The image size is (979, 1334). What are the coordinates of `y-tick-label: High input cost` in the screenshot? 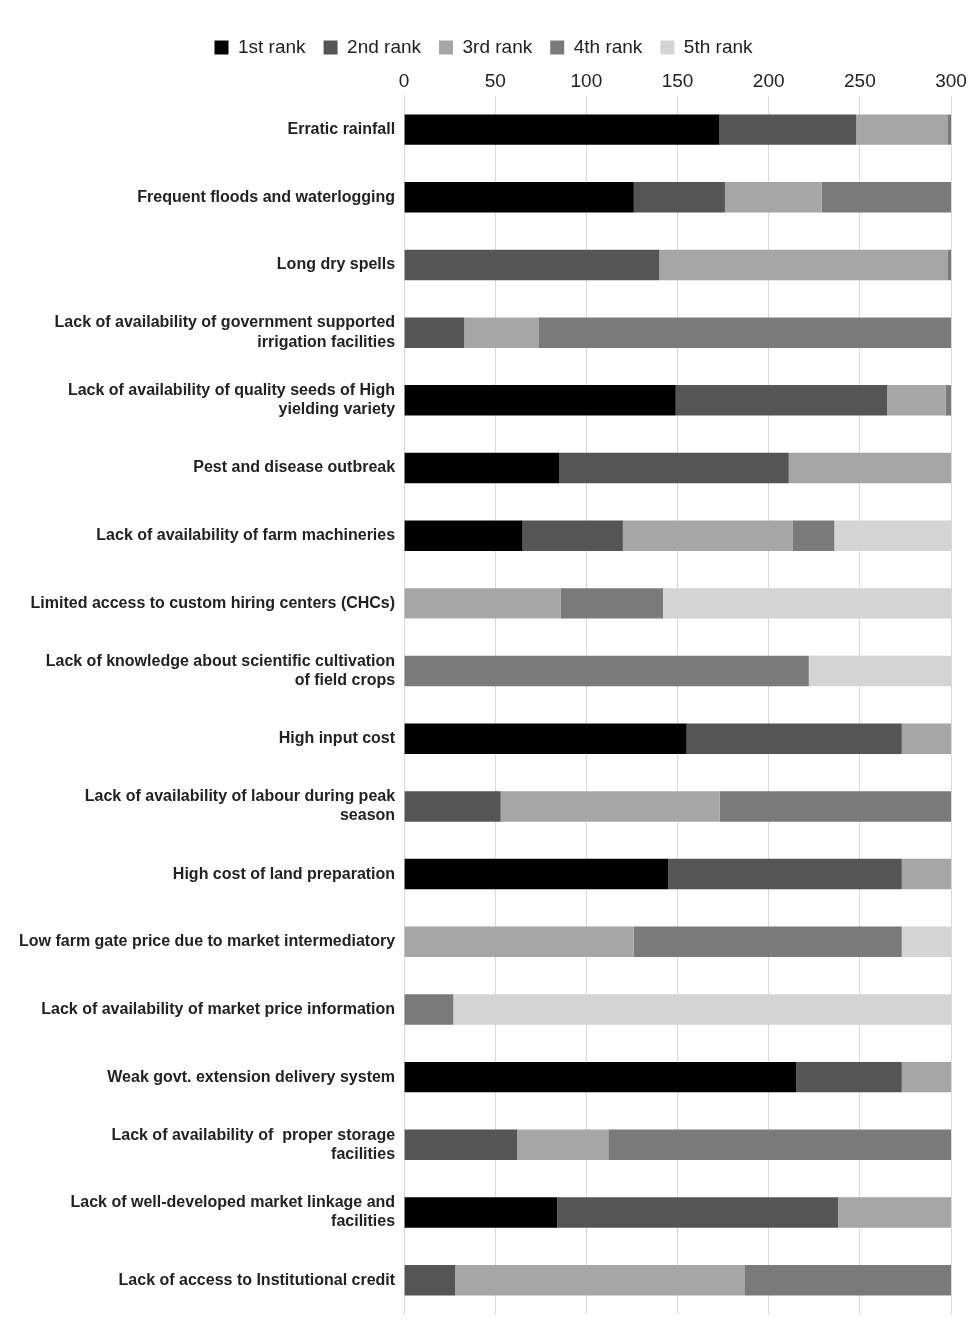 It's located at (337, 738).